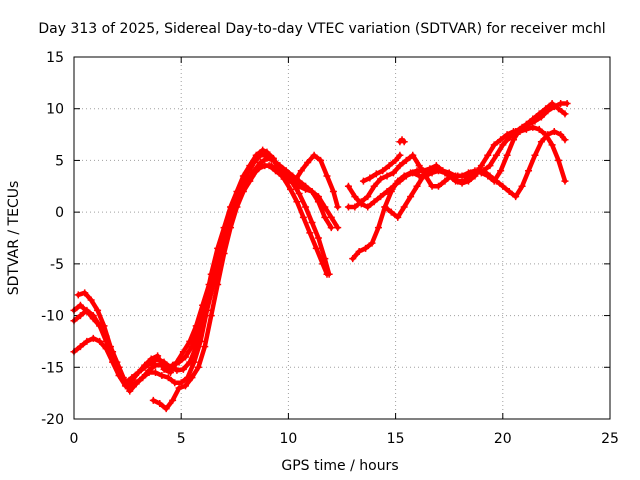 Image resolution: width=640 pixels, height=480 pixels. I want to click on y-tick-label: -15, so click(52, 368).